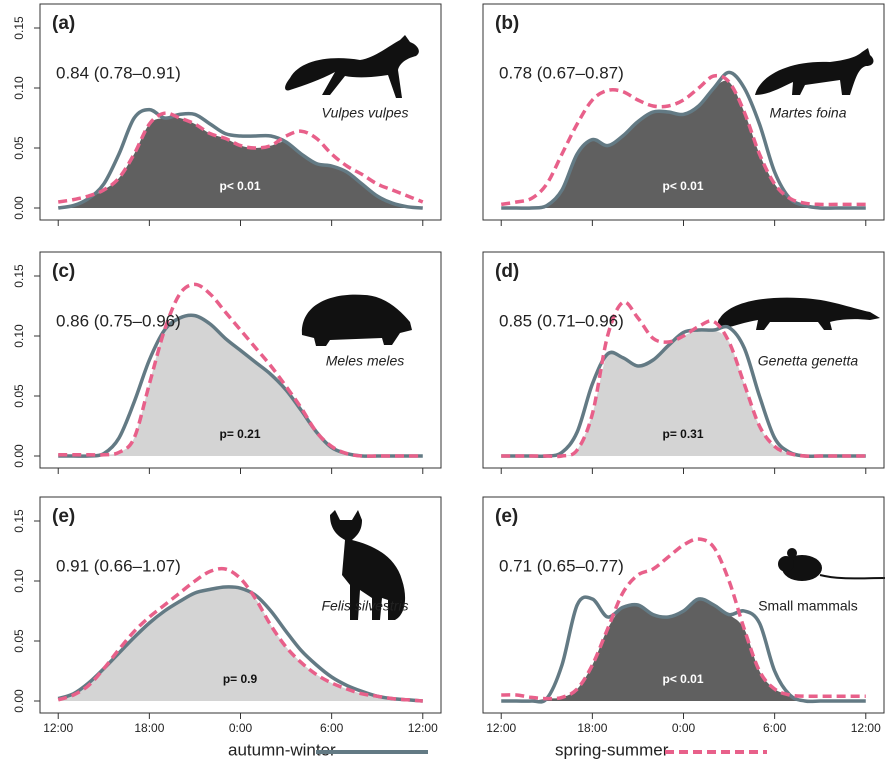  I want to click on species-name: Genetta genetta, so click(808, 361).